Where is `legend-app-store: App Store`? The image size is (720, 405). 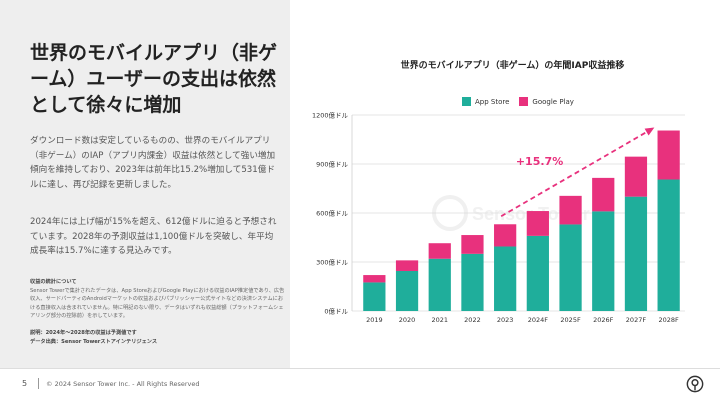 legend-app-store: App Store is located at coordinates (485, 101).